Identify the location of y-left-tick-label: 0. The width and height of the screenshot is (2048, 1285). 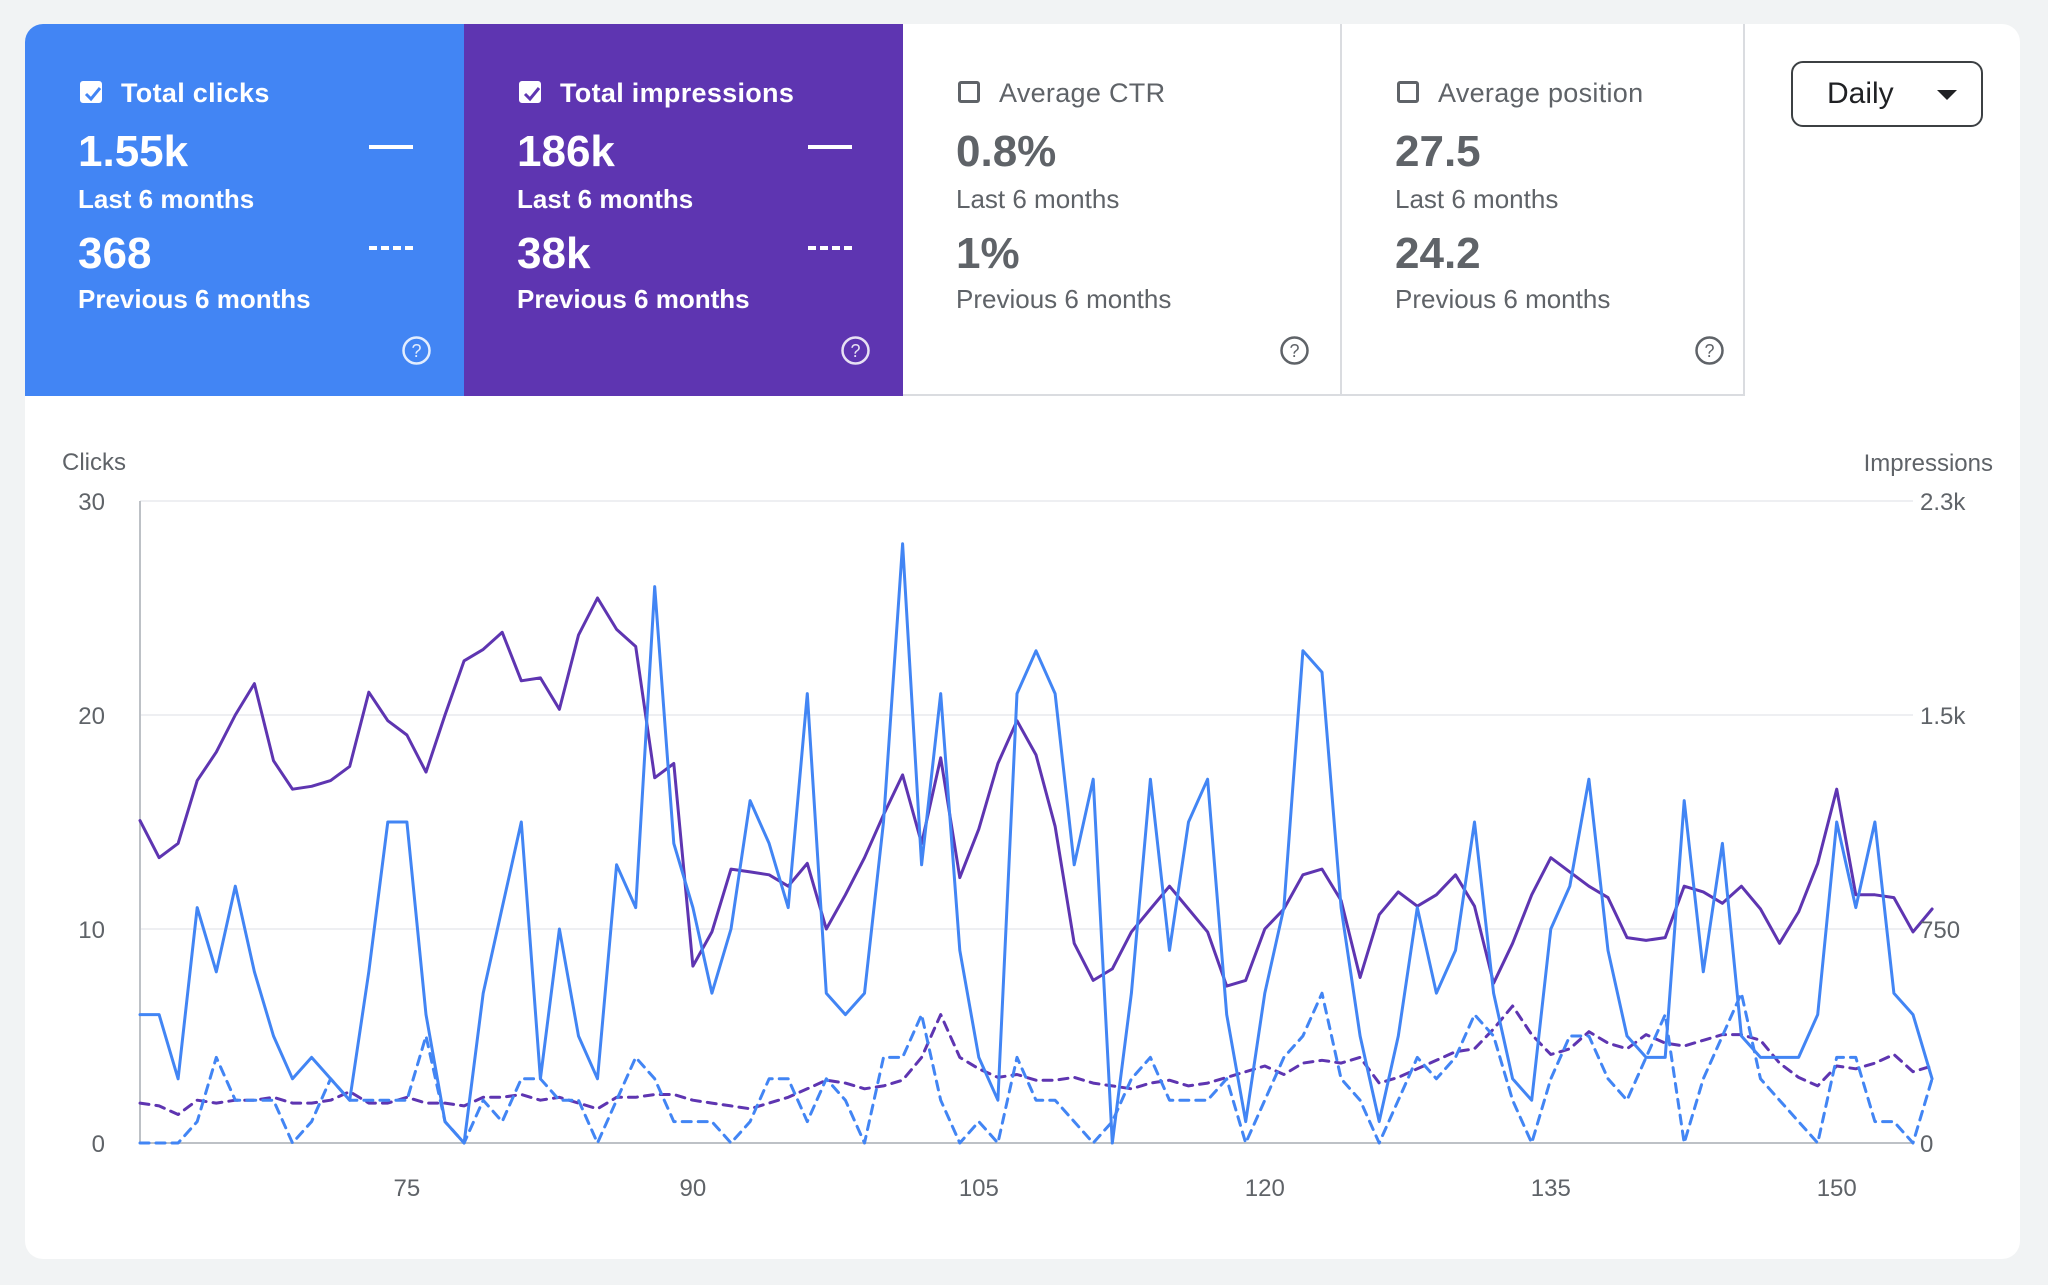
(98, 1144).